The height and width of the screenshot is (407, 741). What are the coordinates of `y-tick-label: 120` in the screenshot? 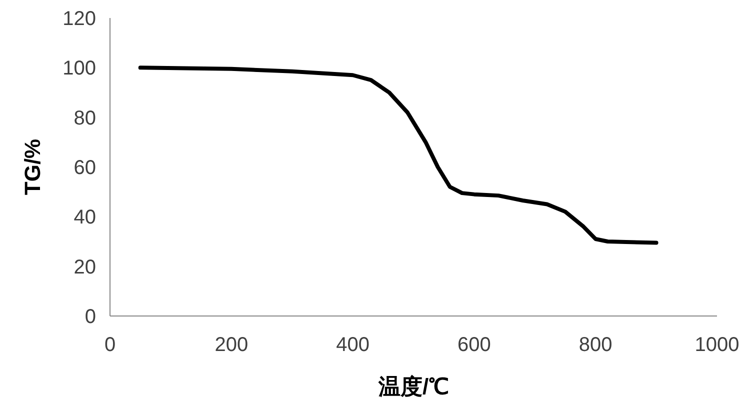 It's located at (79, 19).